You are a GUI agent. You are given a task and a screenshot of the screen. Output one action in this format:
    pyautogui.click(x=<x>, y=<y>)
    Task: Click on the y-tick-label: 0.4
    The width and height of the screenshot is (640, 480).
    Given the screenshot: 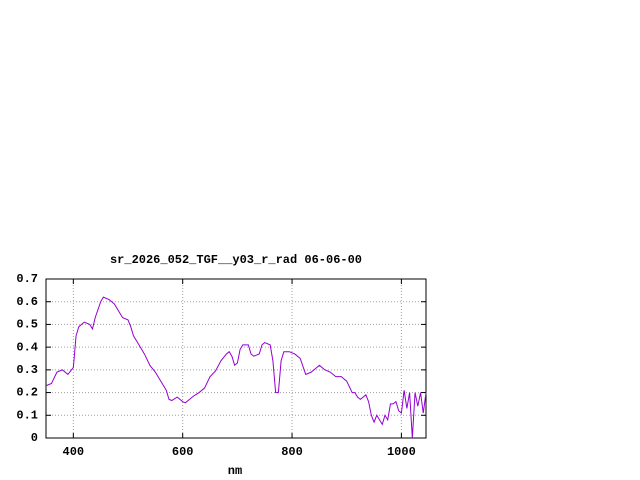 What is the action you would take?
    pyautogui.click(x=27, y=347)
    